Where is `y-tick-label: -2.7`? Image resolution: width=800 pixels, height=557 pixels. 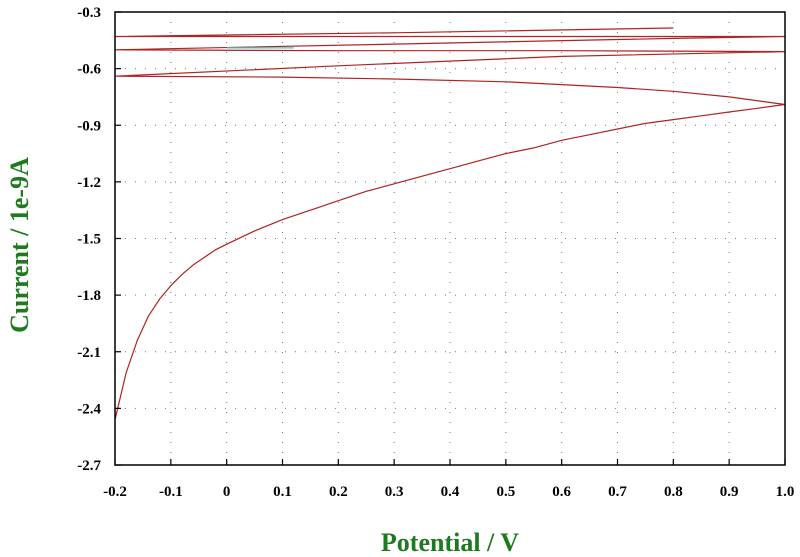 y-tick-label: -2.7 is located at coordinates (89, 466).